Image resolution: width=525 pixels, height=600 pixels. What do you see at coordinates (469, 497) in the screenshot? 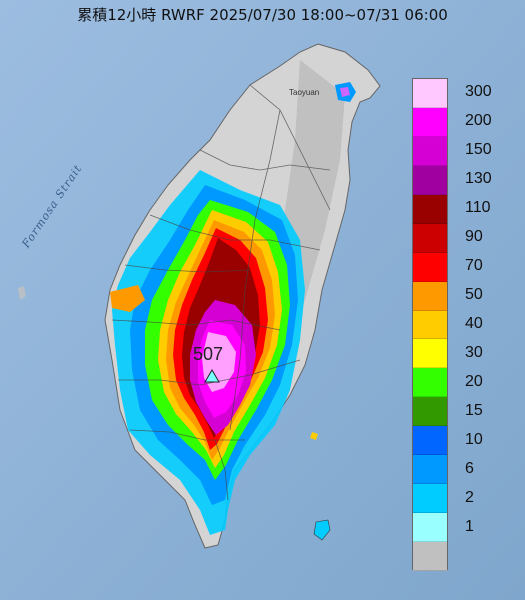
I see `legend-label: 2` at bounding box center [469, 497].